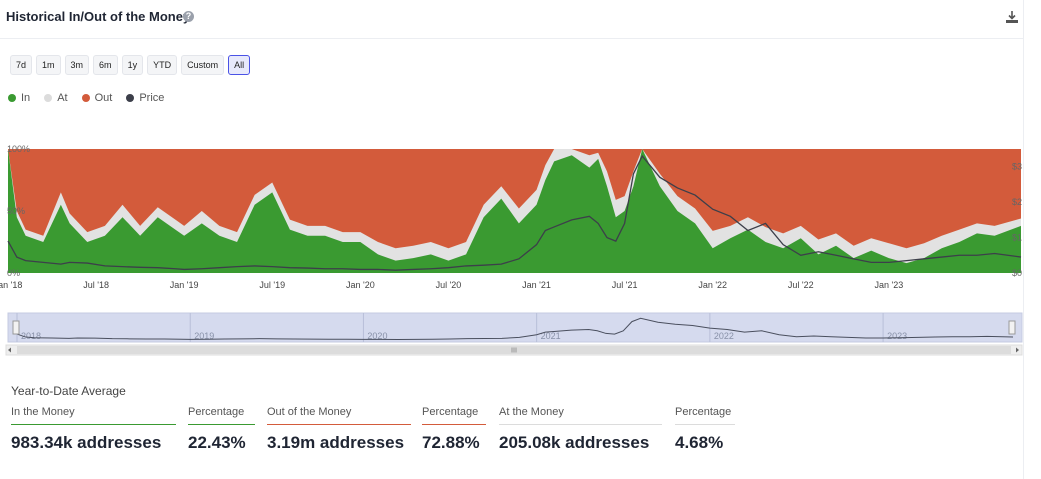 The height and width of the screenshot is (479, 1041). I want to click on legend-item-at: At, so click(56, 98).